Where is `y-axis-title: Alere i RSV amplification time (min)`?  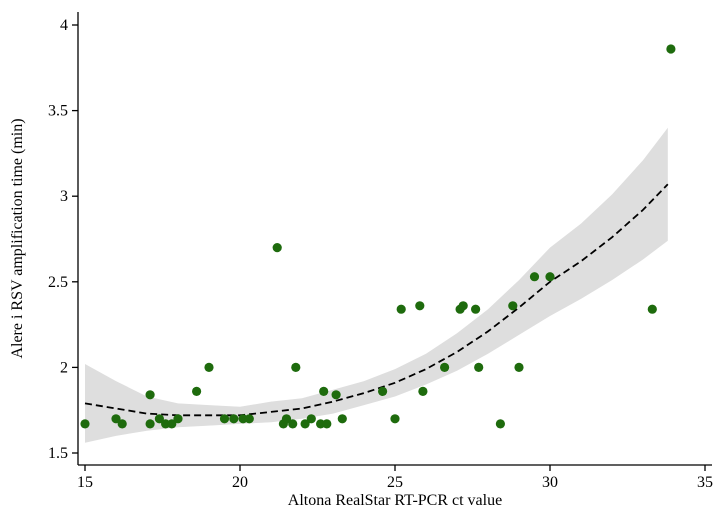
y-axis-title: Alere i RSV amplification time (min) is located at coordinates (17, 238).